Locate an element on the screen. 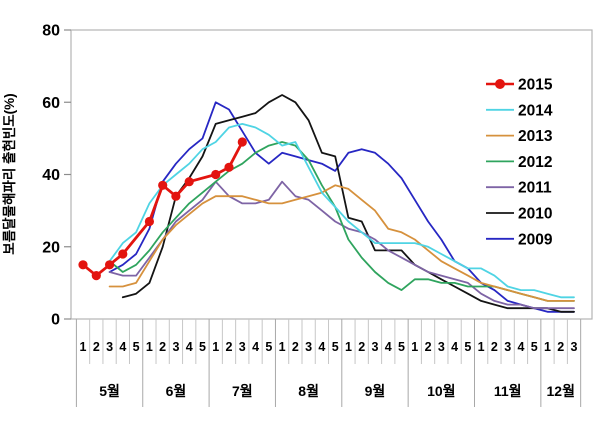  legend: 2015 2014 2013 2012 2011 2010 2009 is located at coordinates (519, 162).